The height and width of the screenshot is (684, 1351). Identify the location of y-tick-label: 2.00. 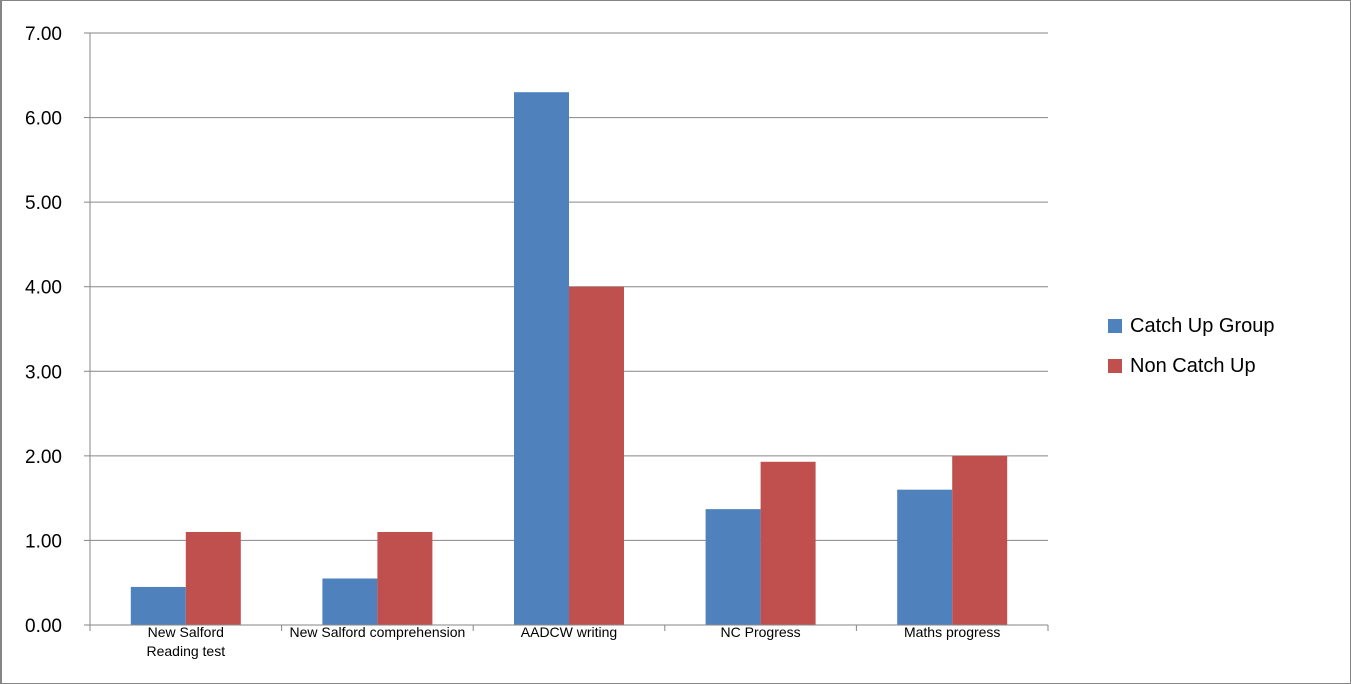
(43, 457).